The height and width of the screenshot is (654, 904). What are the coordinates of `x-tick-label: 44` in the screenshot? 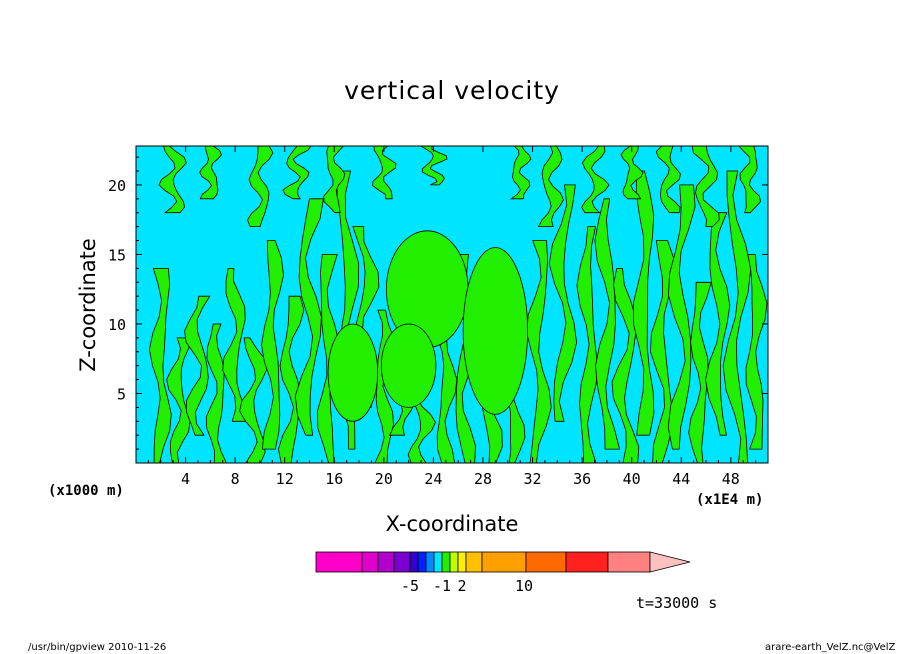 It's located at (681, 479).